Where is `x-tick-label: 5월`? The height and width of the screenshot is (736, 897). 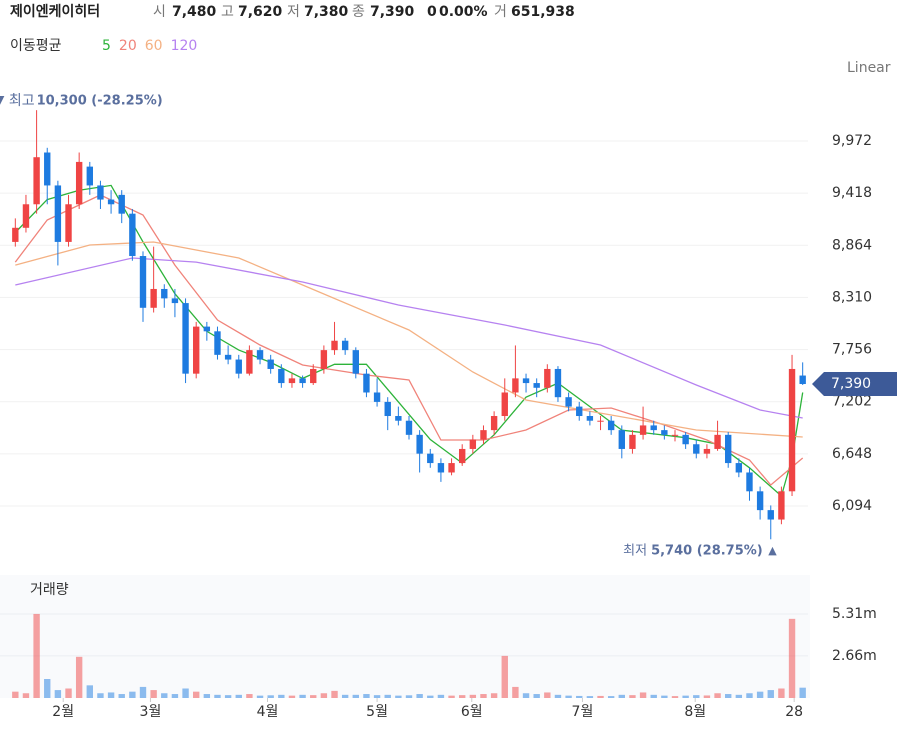 x-tick-label: 5월 is located at coordinates (377, 712).